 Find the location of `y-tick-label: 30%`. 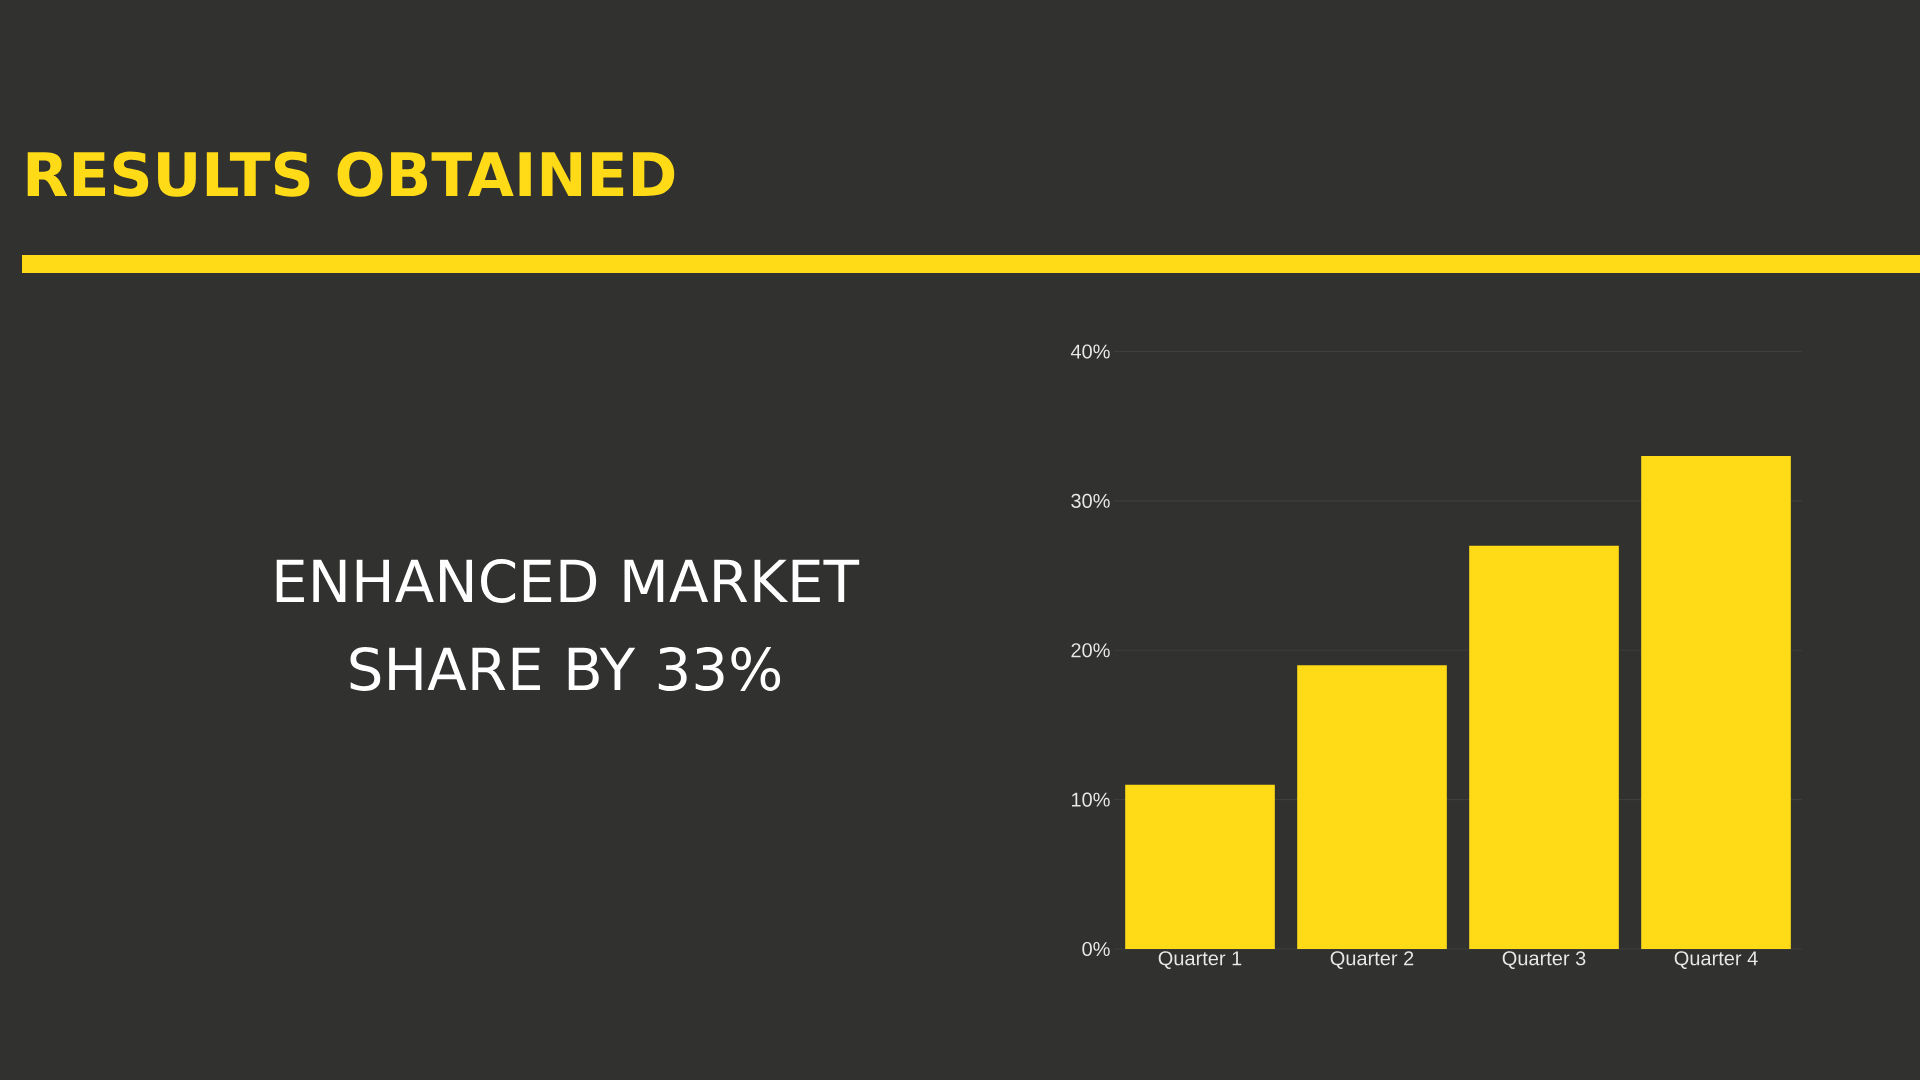

y-tick-label: 30% is located at coordinates (1090, 500).